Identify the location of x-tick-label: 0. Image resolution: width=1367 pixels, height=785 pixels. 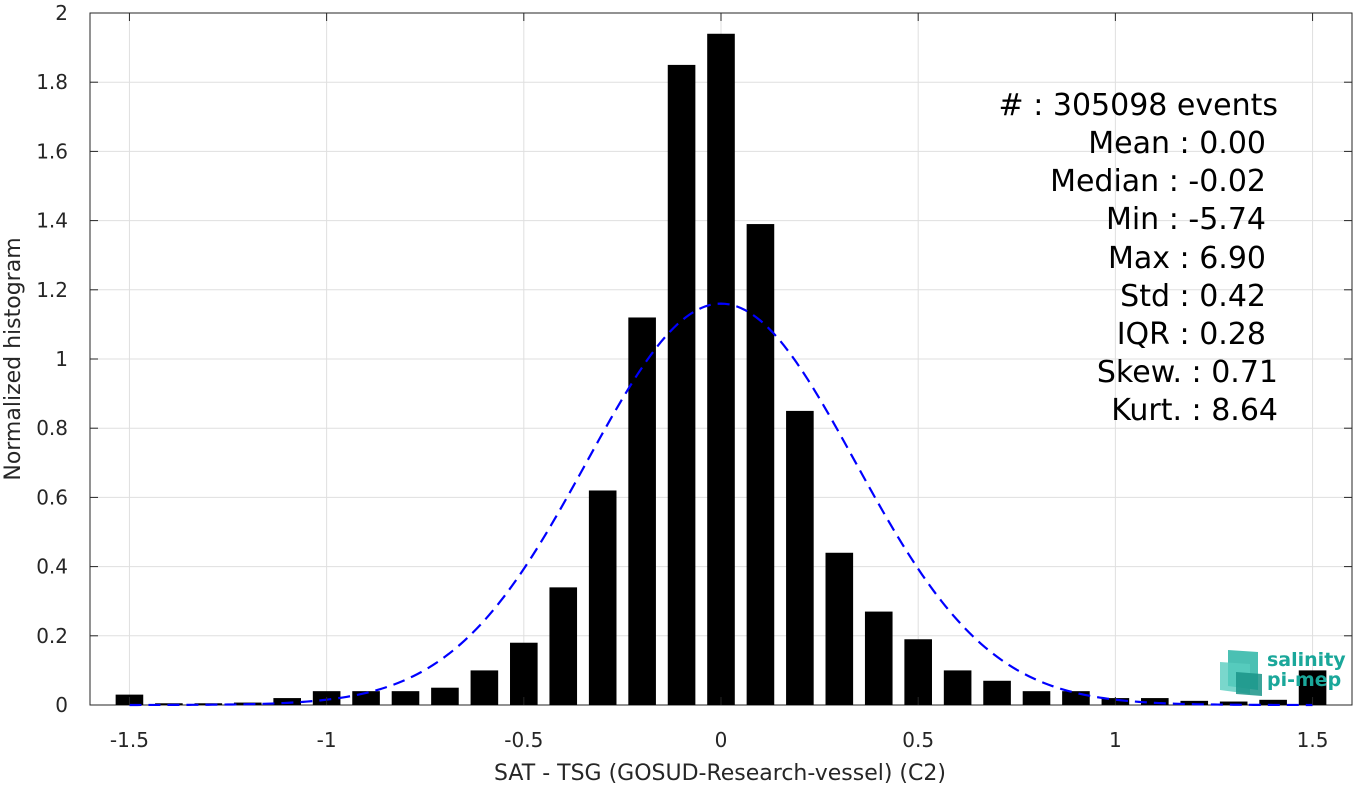
(721, 740).